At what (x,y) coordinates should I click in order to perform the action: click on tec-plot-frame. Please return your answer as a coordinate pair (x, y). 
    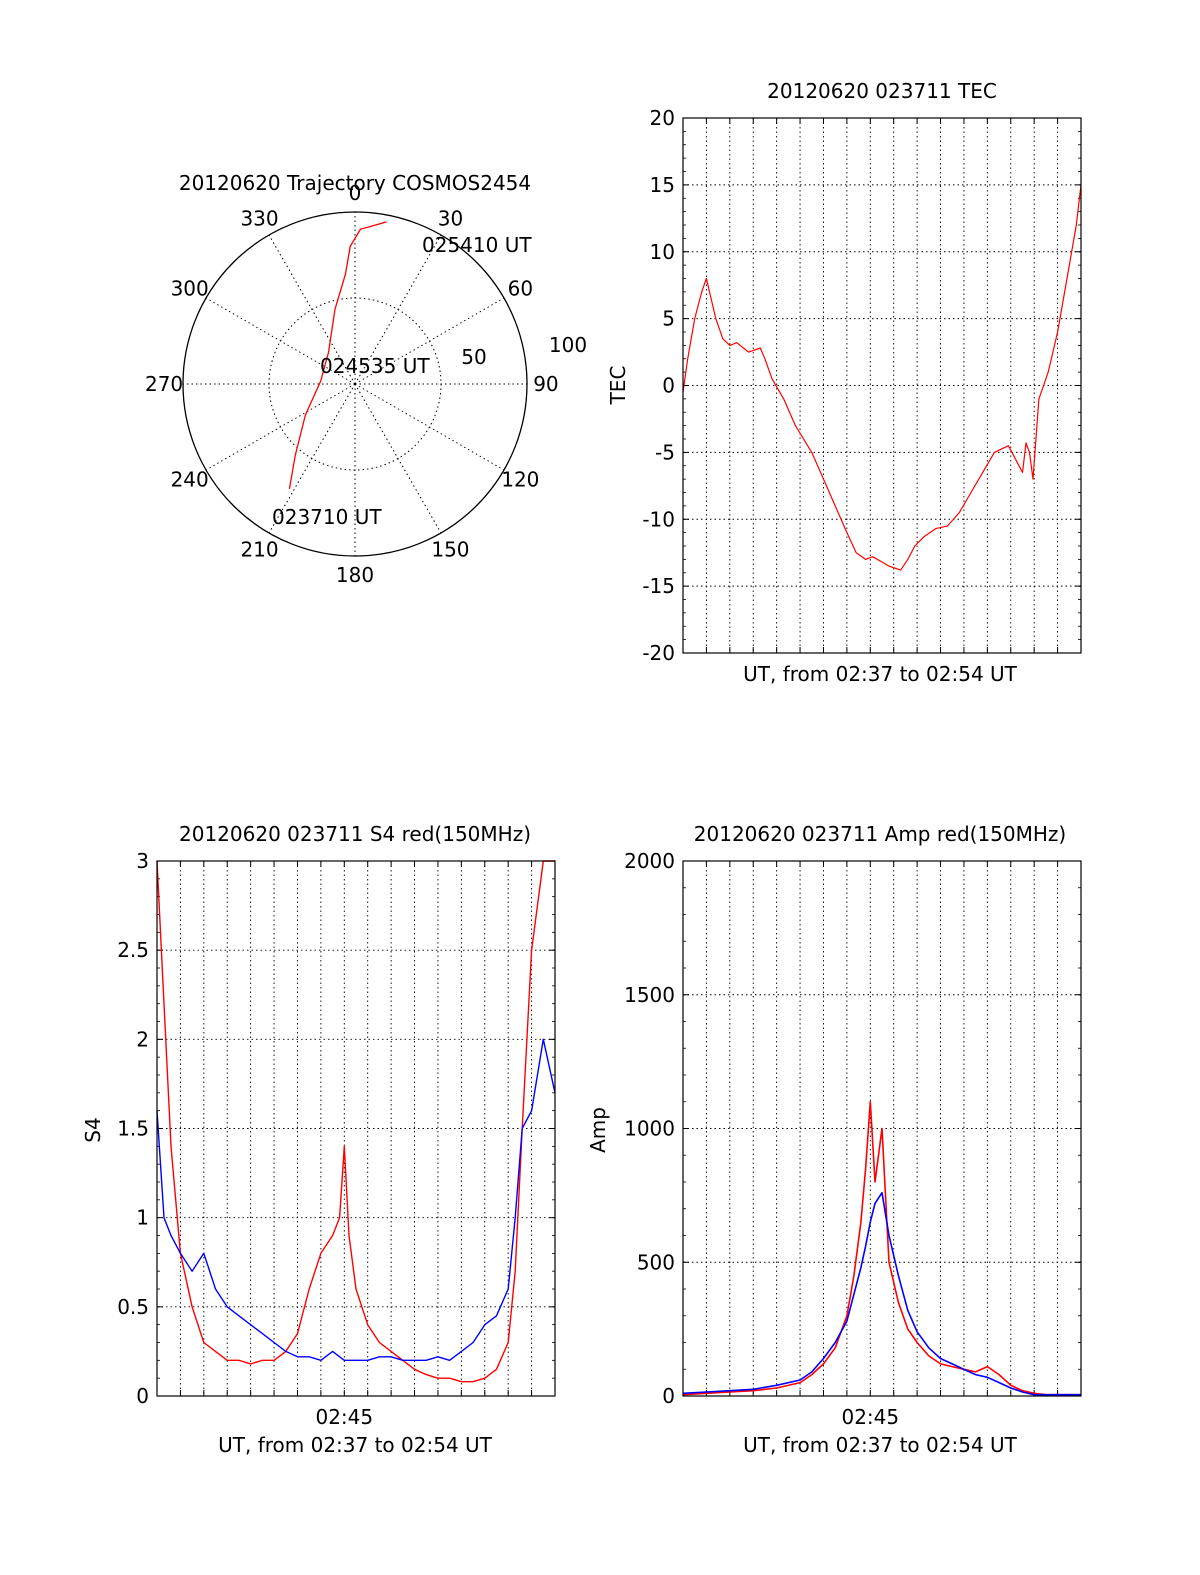
    Looking at the image, I should click on (882, 385).